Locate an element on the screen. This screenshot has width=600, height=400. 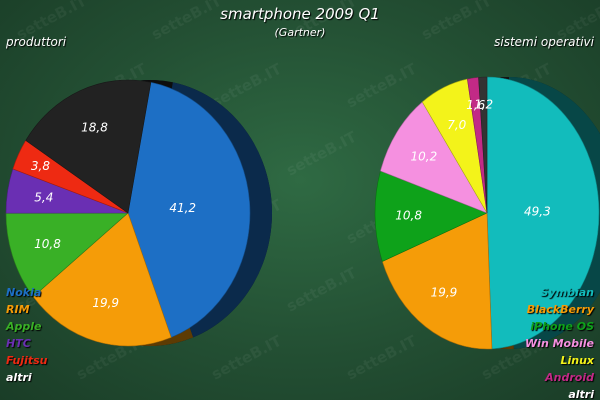
pie-title-produttori: produttori is located at coordinates (36, 42).